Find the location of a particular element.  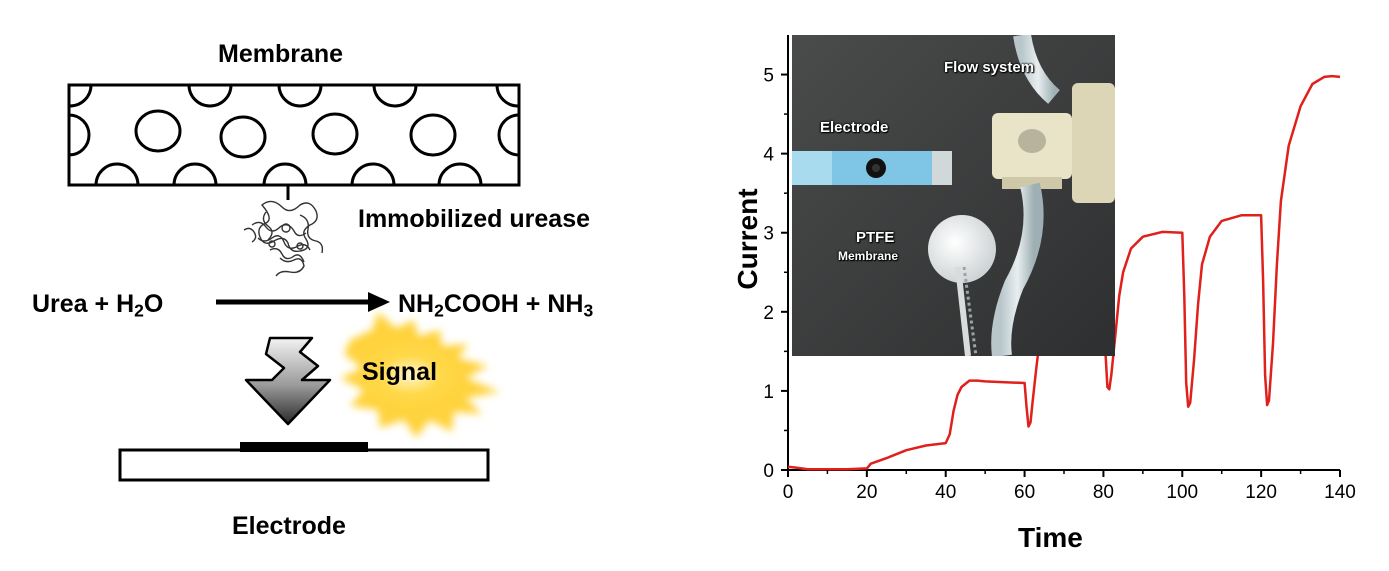

electrode-strip is located at coordinates (872, 168).